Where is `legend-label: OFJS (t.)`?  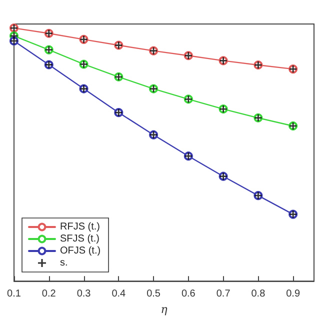 legend-label: OFJS (t.) is located at coordinates (80, 251).